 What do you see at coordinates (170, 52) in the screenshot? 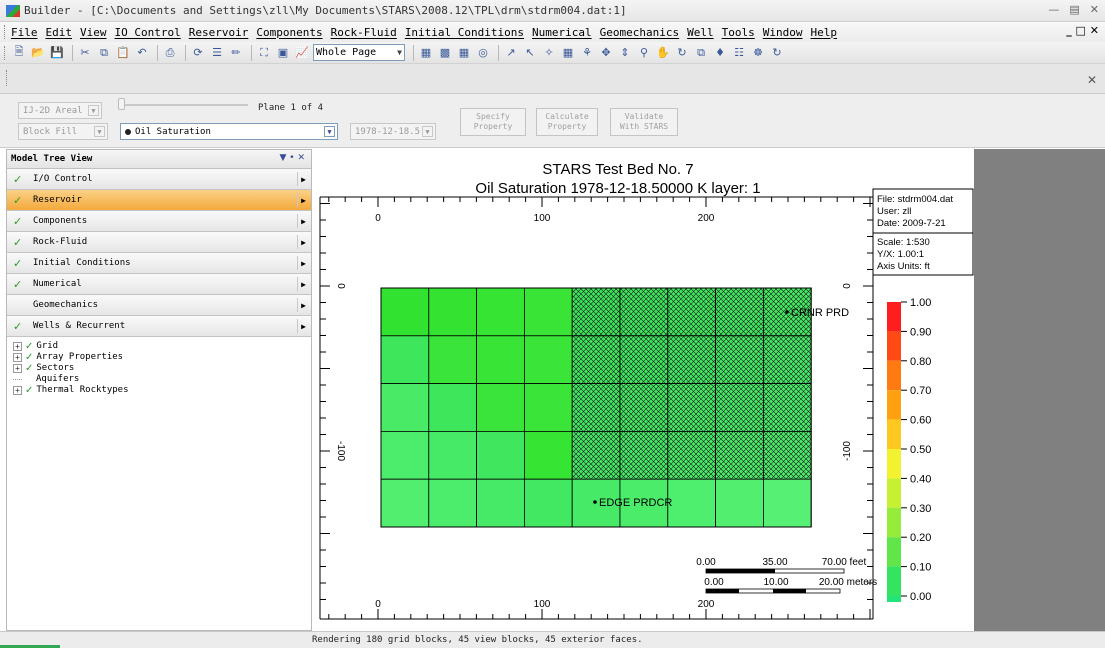
I see `print-icon: ⎙` at bounding box center [170, 52].